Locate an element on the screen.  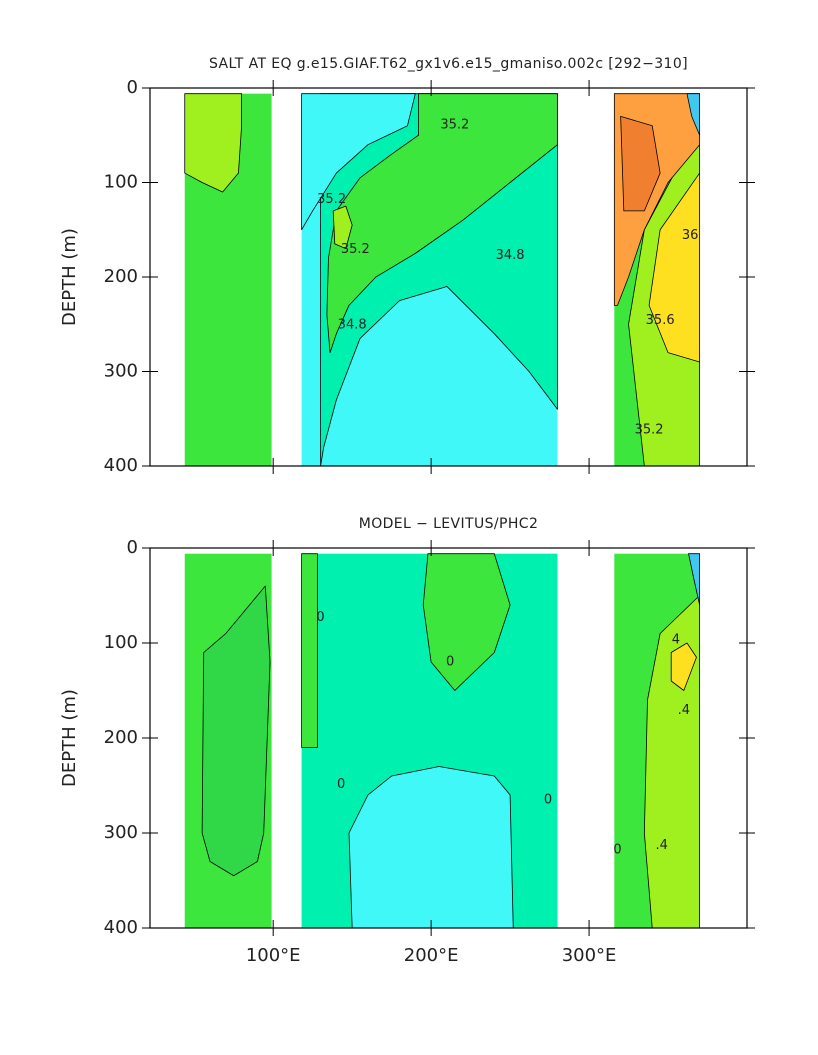
x-tick-label: 100°E is located at coordinates (273, 955).